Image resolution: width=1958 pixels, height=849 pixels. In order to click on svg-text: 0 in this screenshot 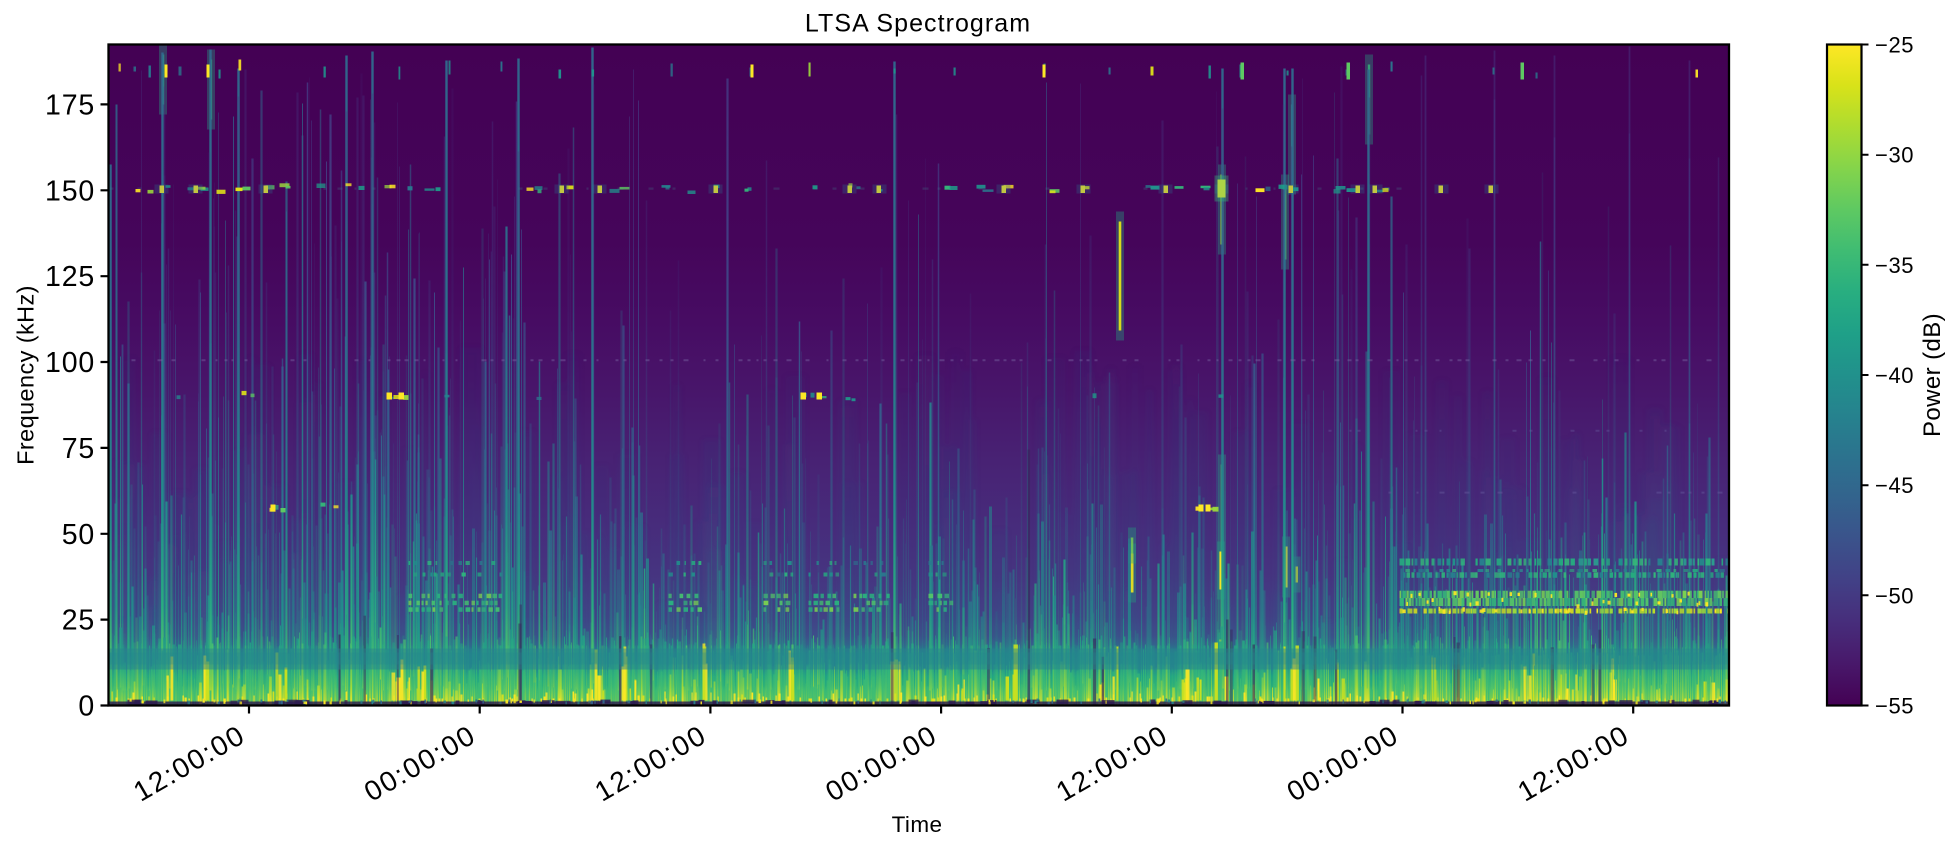, I will do `click(86, 707)`.